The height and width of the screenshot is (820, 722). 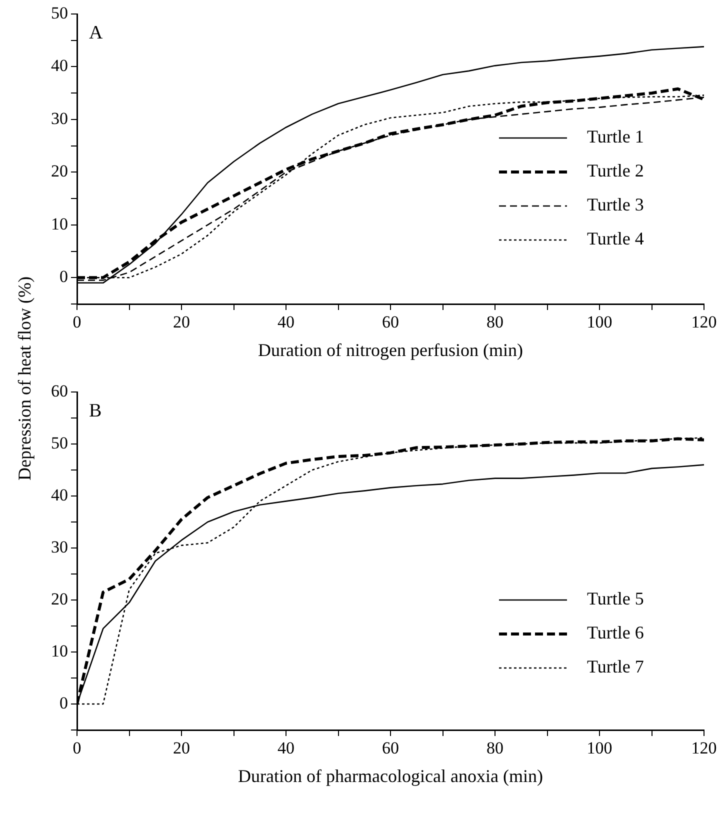 What do you see at coordinates (95, 411) in the screenshot?
I see `chart-title: B` at bounding box center [95, 411].